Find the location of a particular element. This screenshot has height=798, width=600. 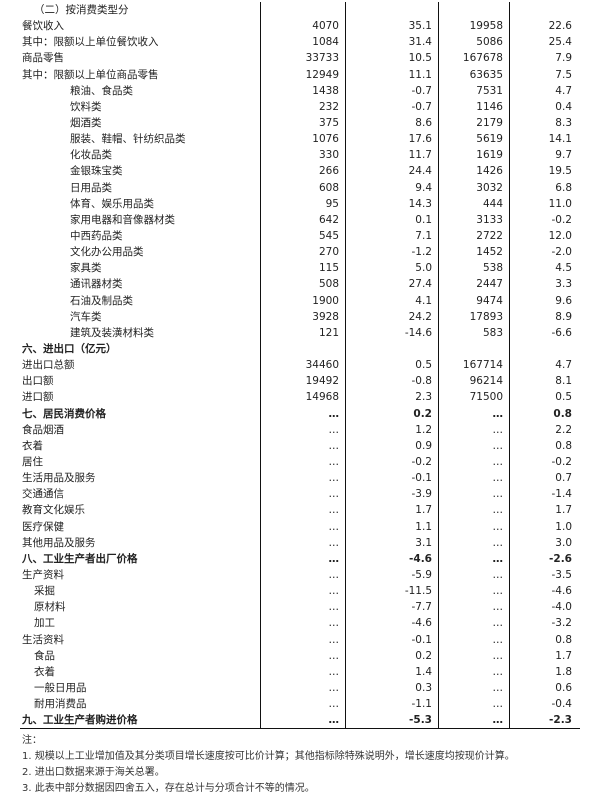

cumulative-value-cell: 2722 is located at coordinates (474, 236).